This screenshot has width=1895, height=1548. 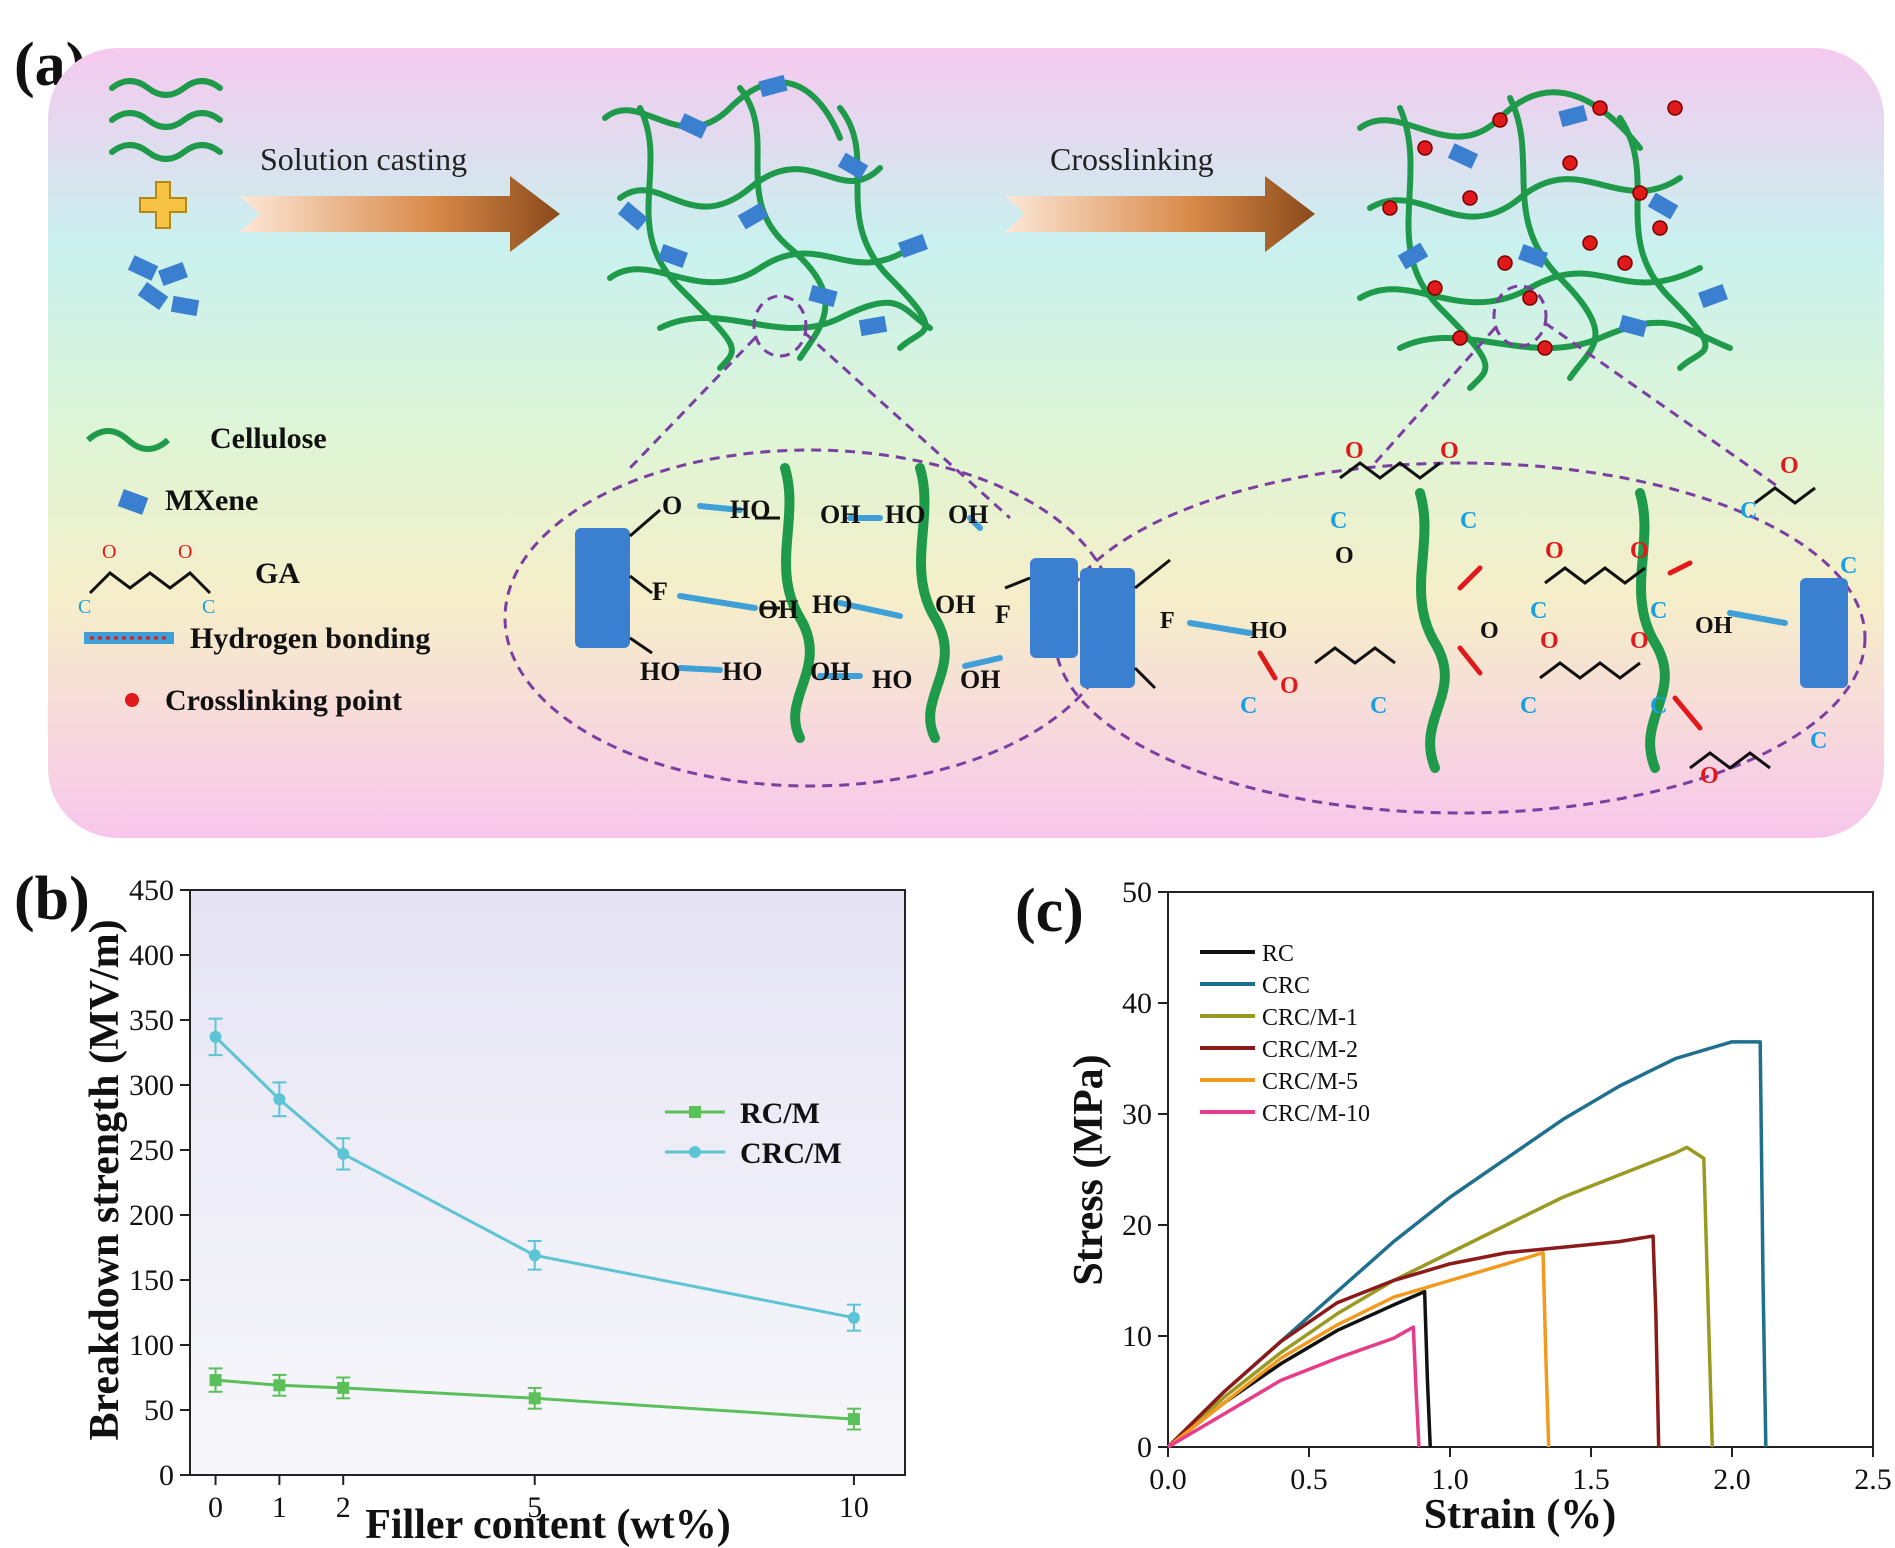 What do you see at coordinates (1049, 911) in the screenshot?
I see `panel-c-label: (c)` at bounding box center [1049, 911].